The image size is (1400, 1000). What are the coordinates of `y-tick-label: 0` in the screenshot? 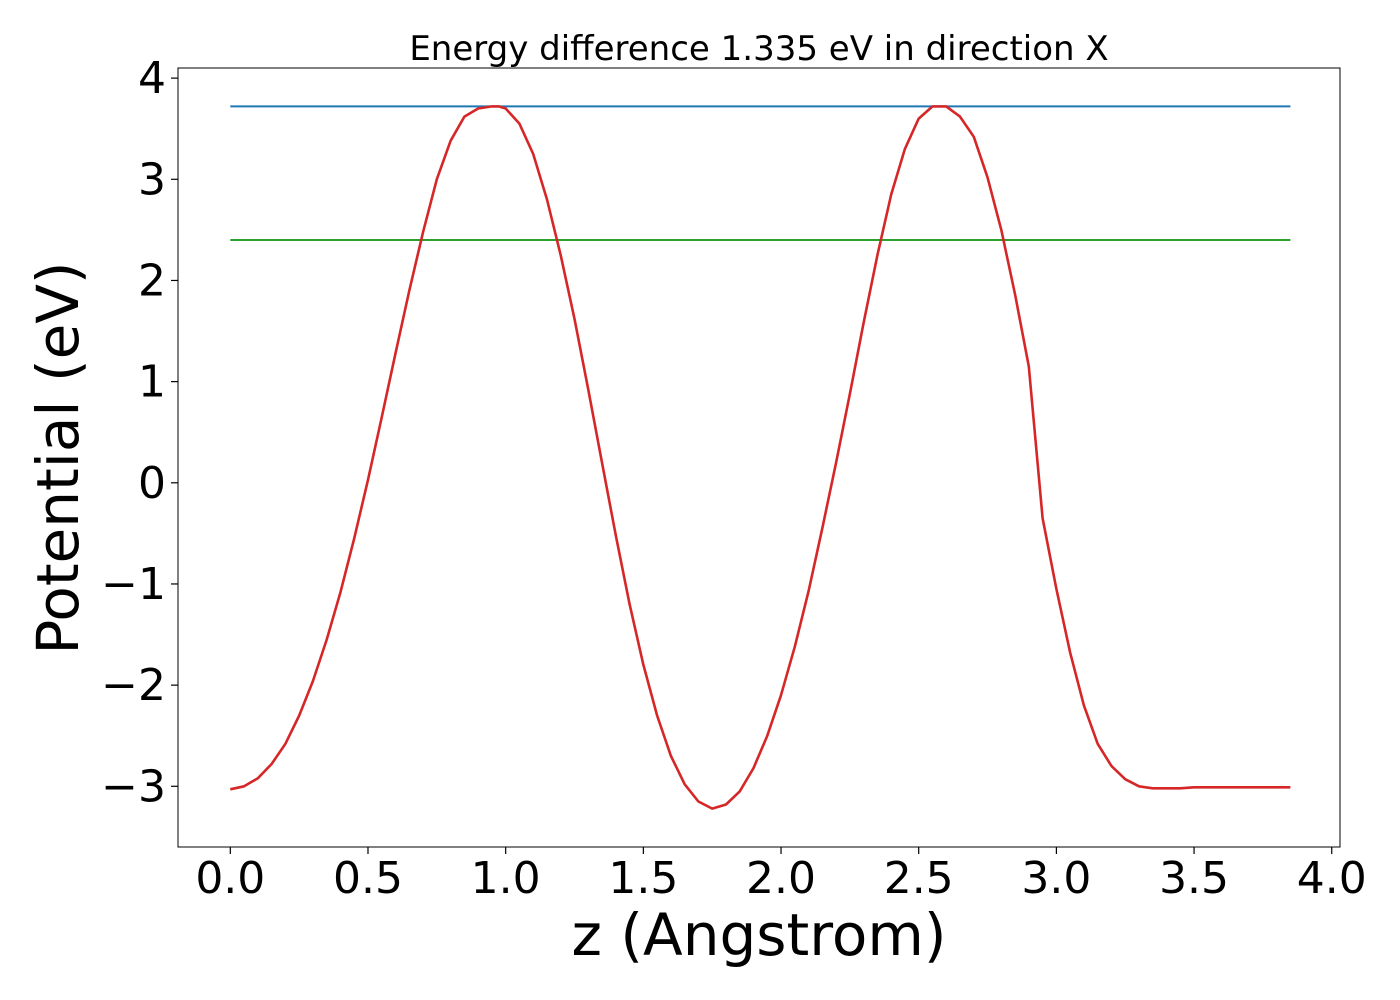 It's located at (152, 483).